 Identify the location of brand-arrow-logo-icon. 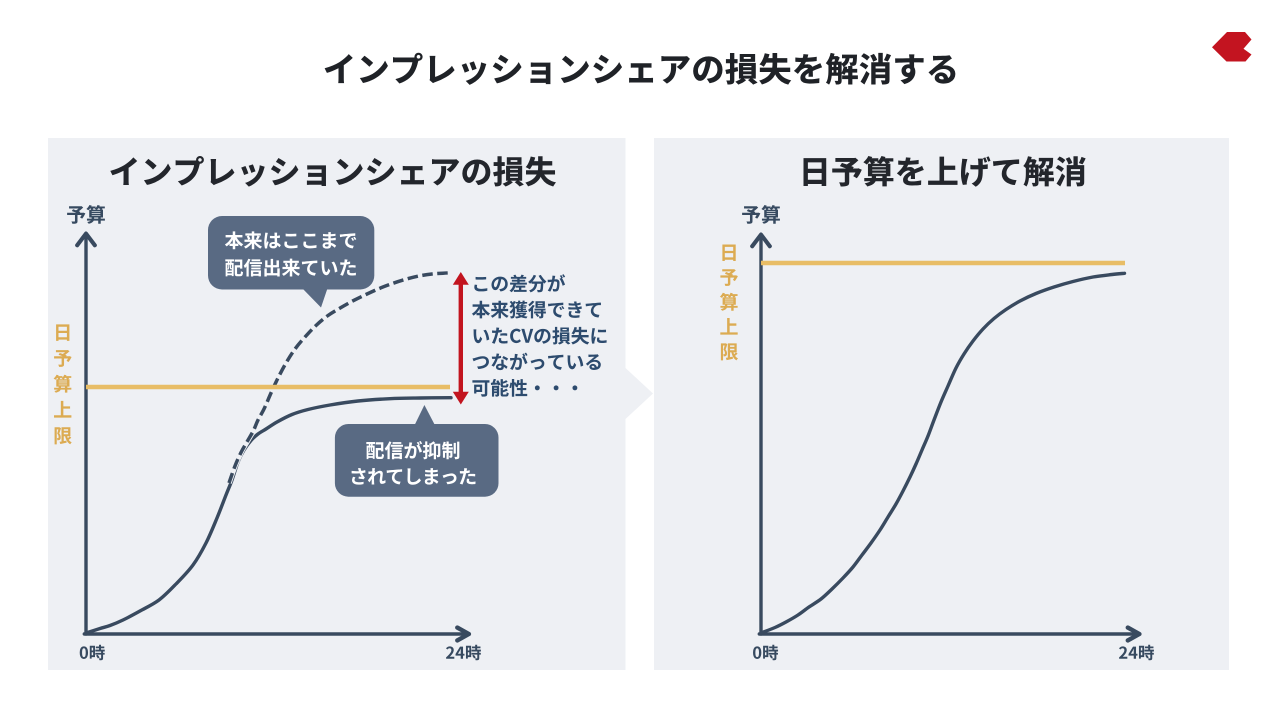
(1232, 47).